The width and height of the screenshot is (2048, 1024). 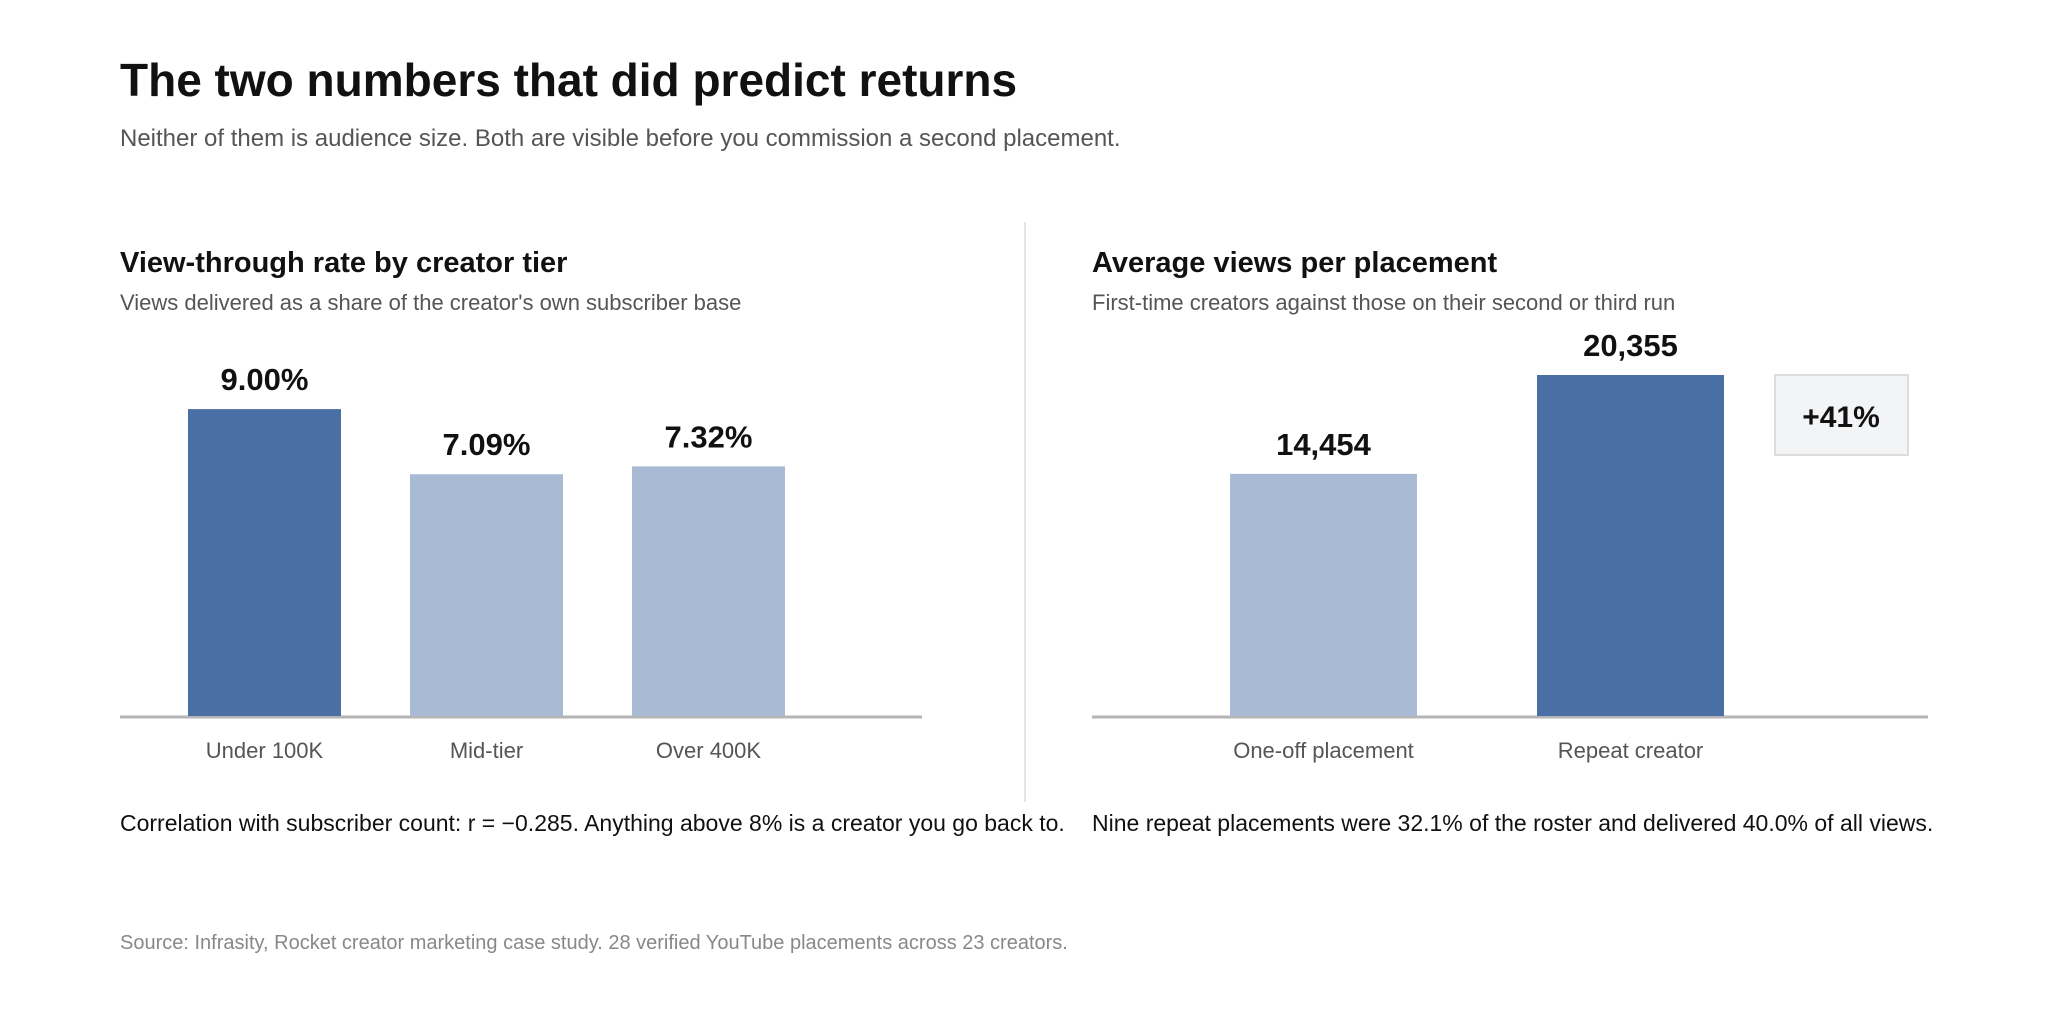 What do you see at coordinates (1324, 444) in the screenshot?
I see `value-label-one-off-placement: 14,454` at bounding box center [1324, 444].